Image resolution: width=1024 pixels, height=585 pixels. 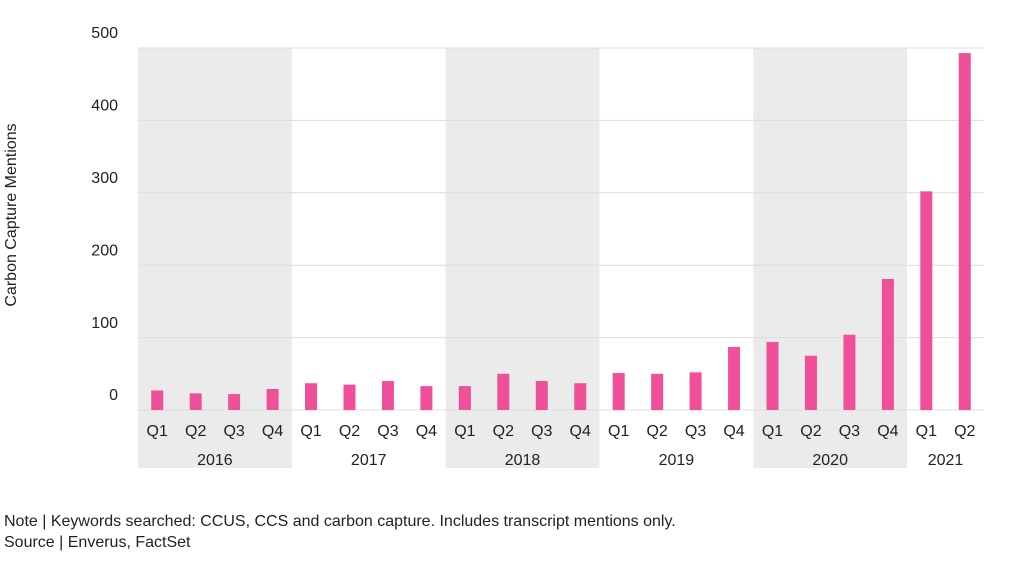 I want to click on y-tick-label: 0, so click(x=113, y=395).